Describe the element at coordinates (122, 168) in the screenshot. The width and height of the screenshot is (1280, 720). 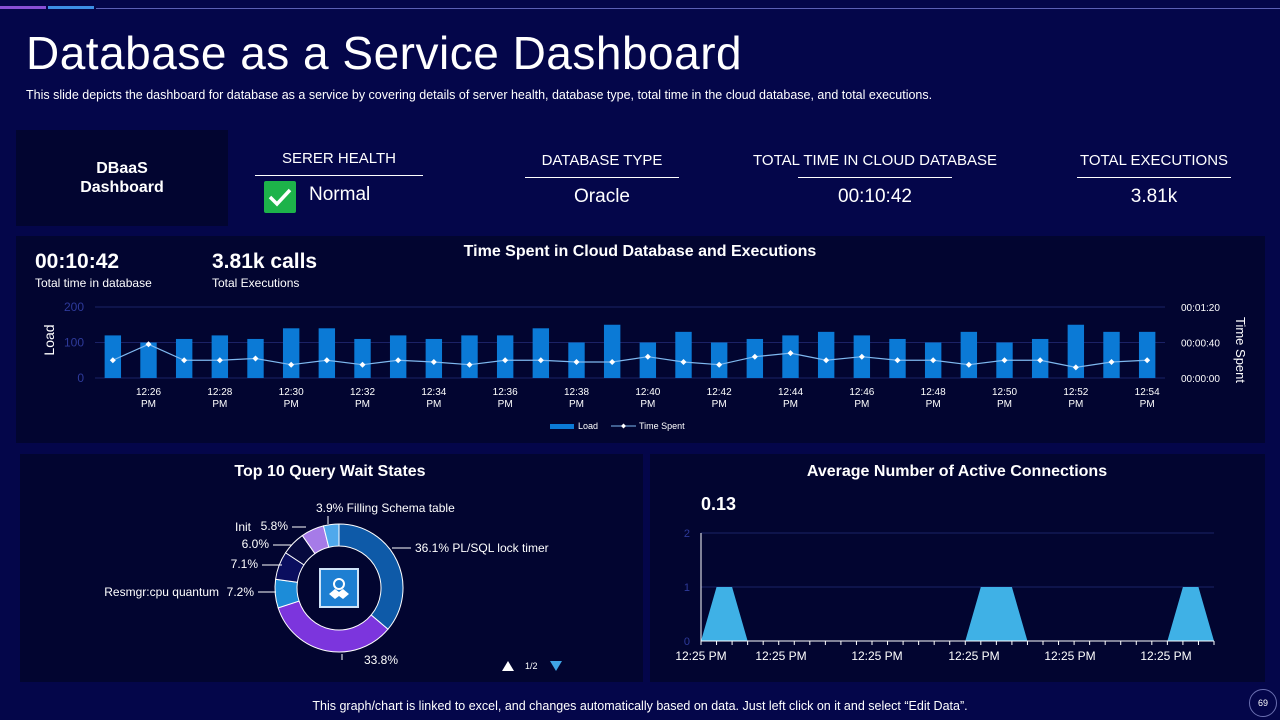
I see `box-label-line1: DBaaS` at that location.